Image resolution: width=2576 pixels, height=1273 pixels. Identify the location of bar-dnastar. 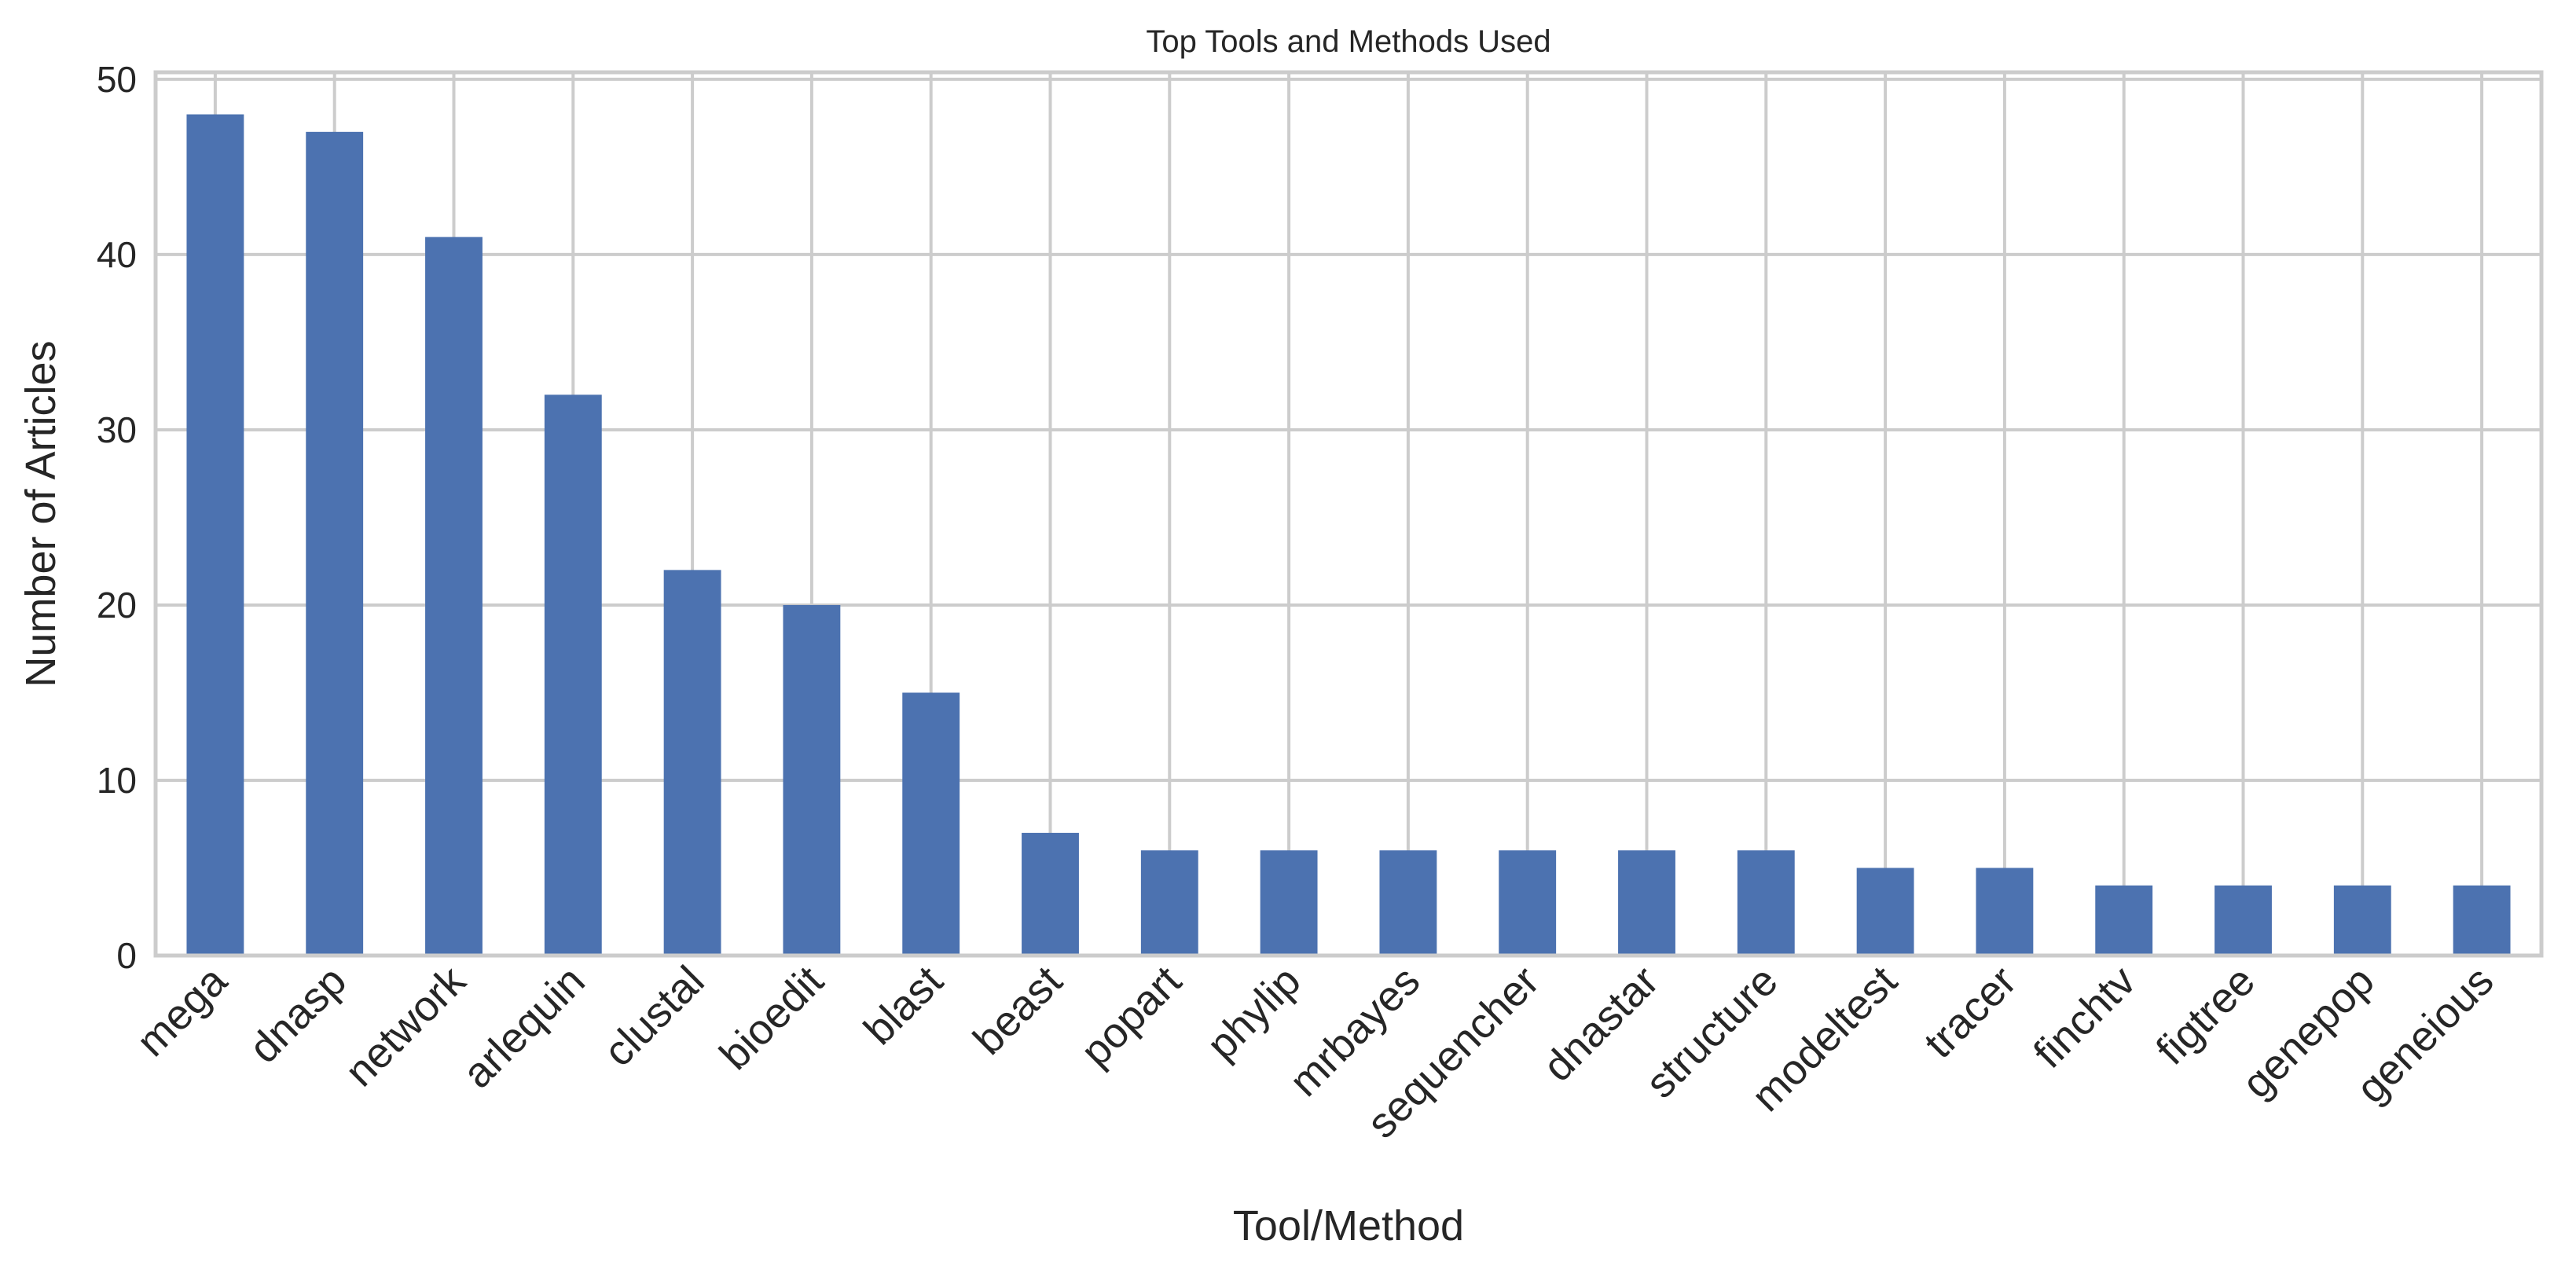
(1647, 903).